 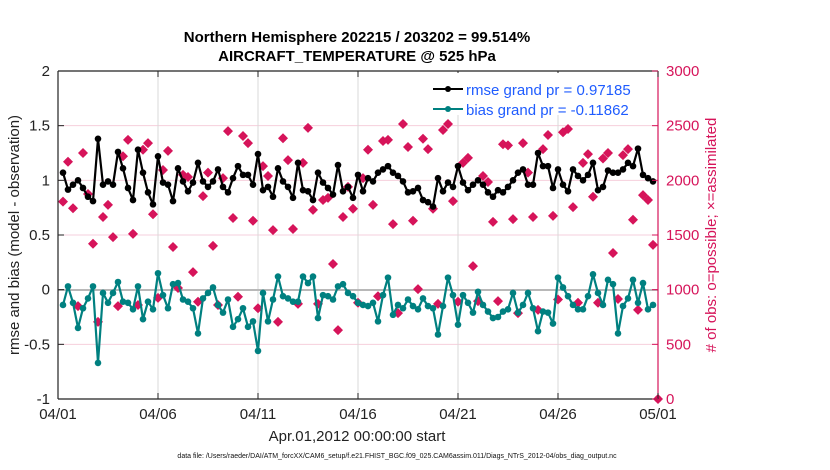 I want to click on y-tick-label: -1, so click(x=43, y=399).